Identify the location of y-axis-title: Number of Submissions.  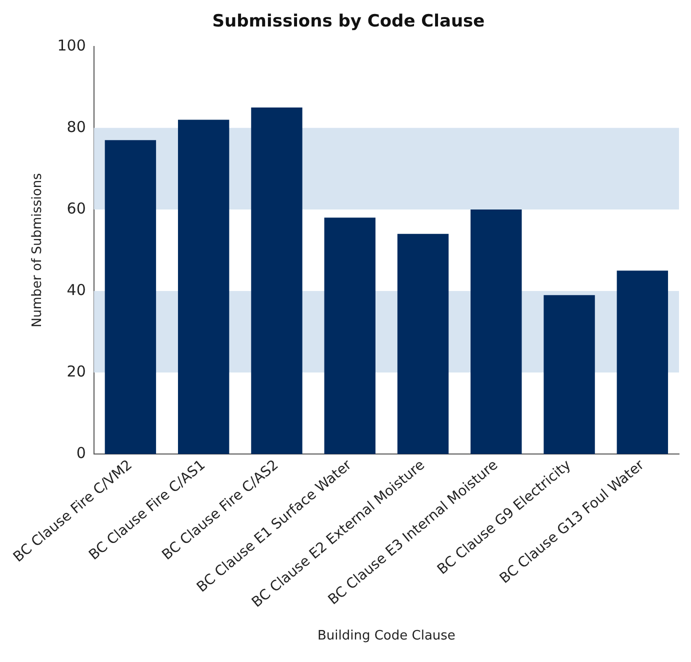
(37, 250).